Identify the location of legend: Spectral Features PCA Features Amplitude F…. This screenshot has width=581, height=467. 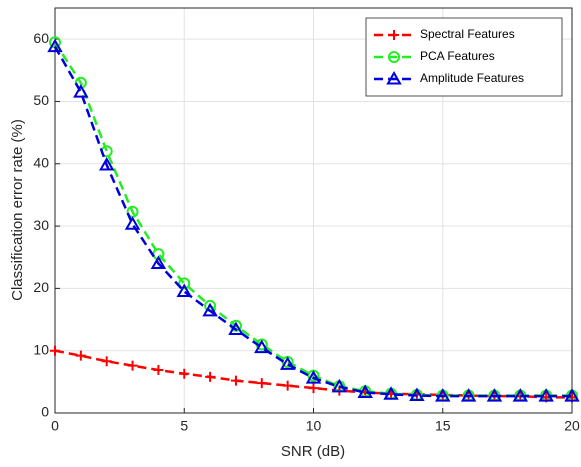
(464, 57).